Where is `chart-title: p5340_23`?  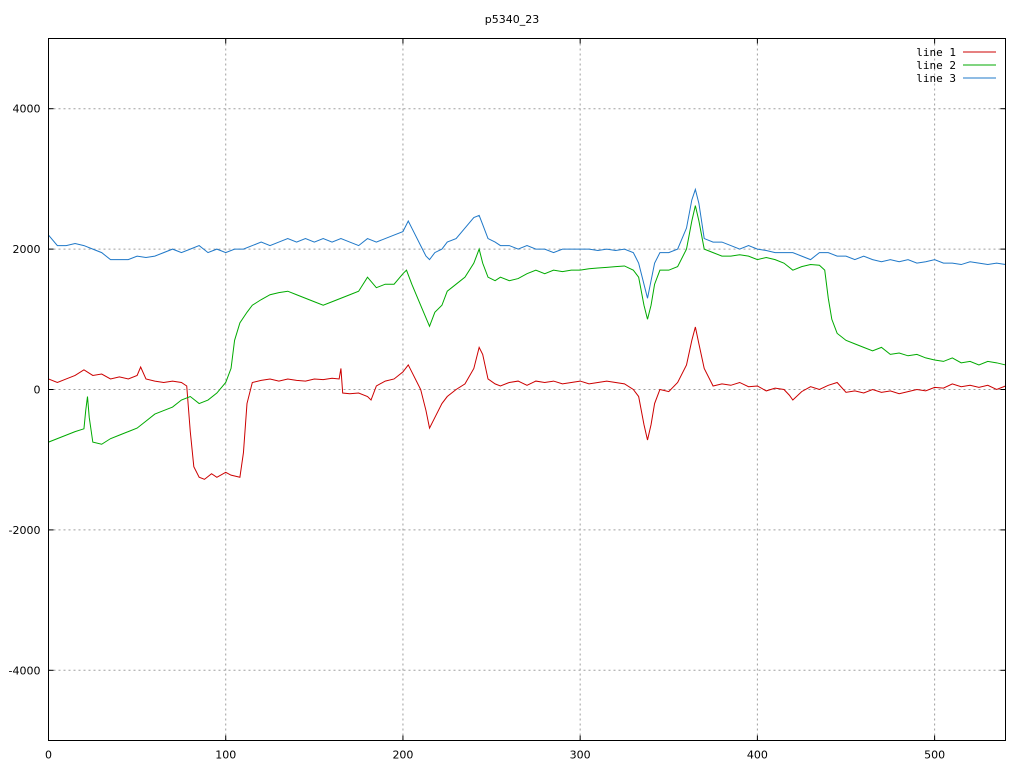 chart-title: p5340_23 is located at coordinates (512, 19).